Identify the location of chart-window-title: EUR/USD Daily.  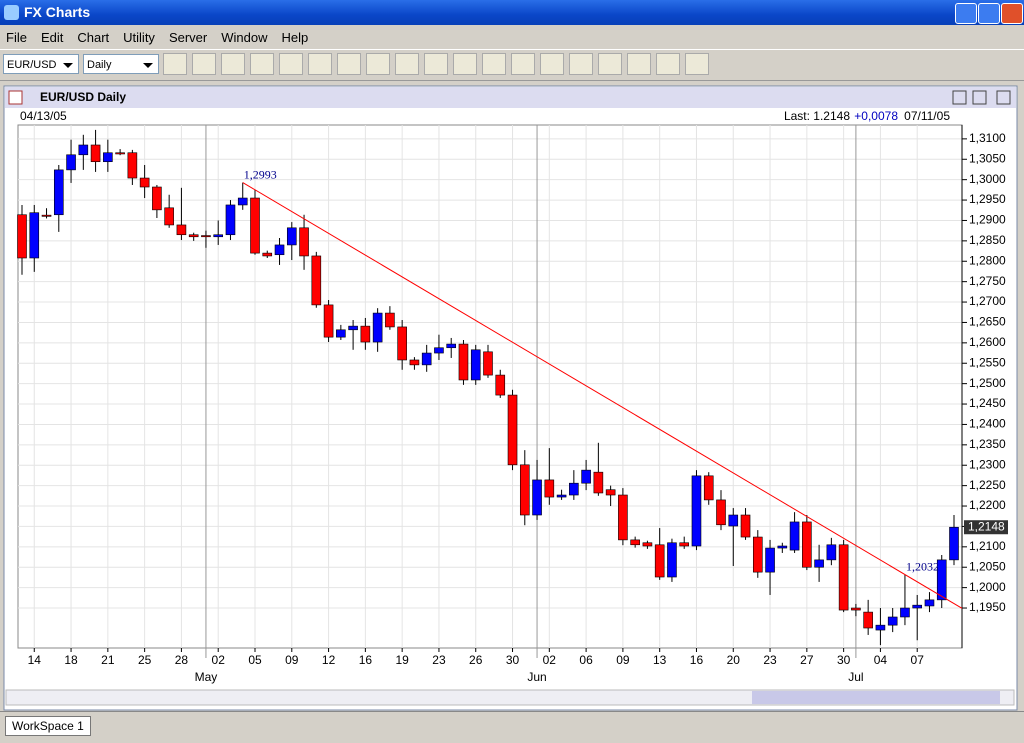
(83, 97).